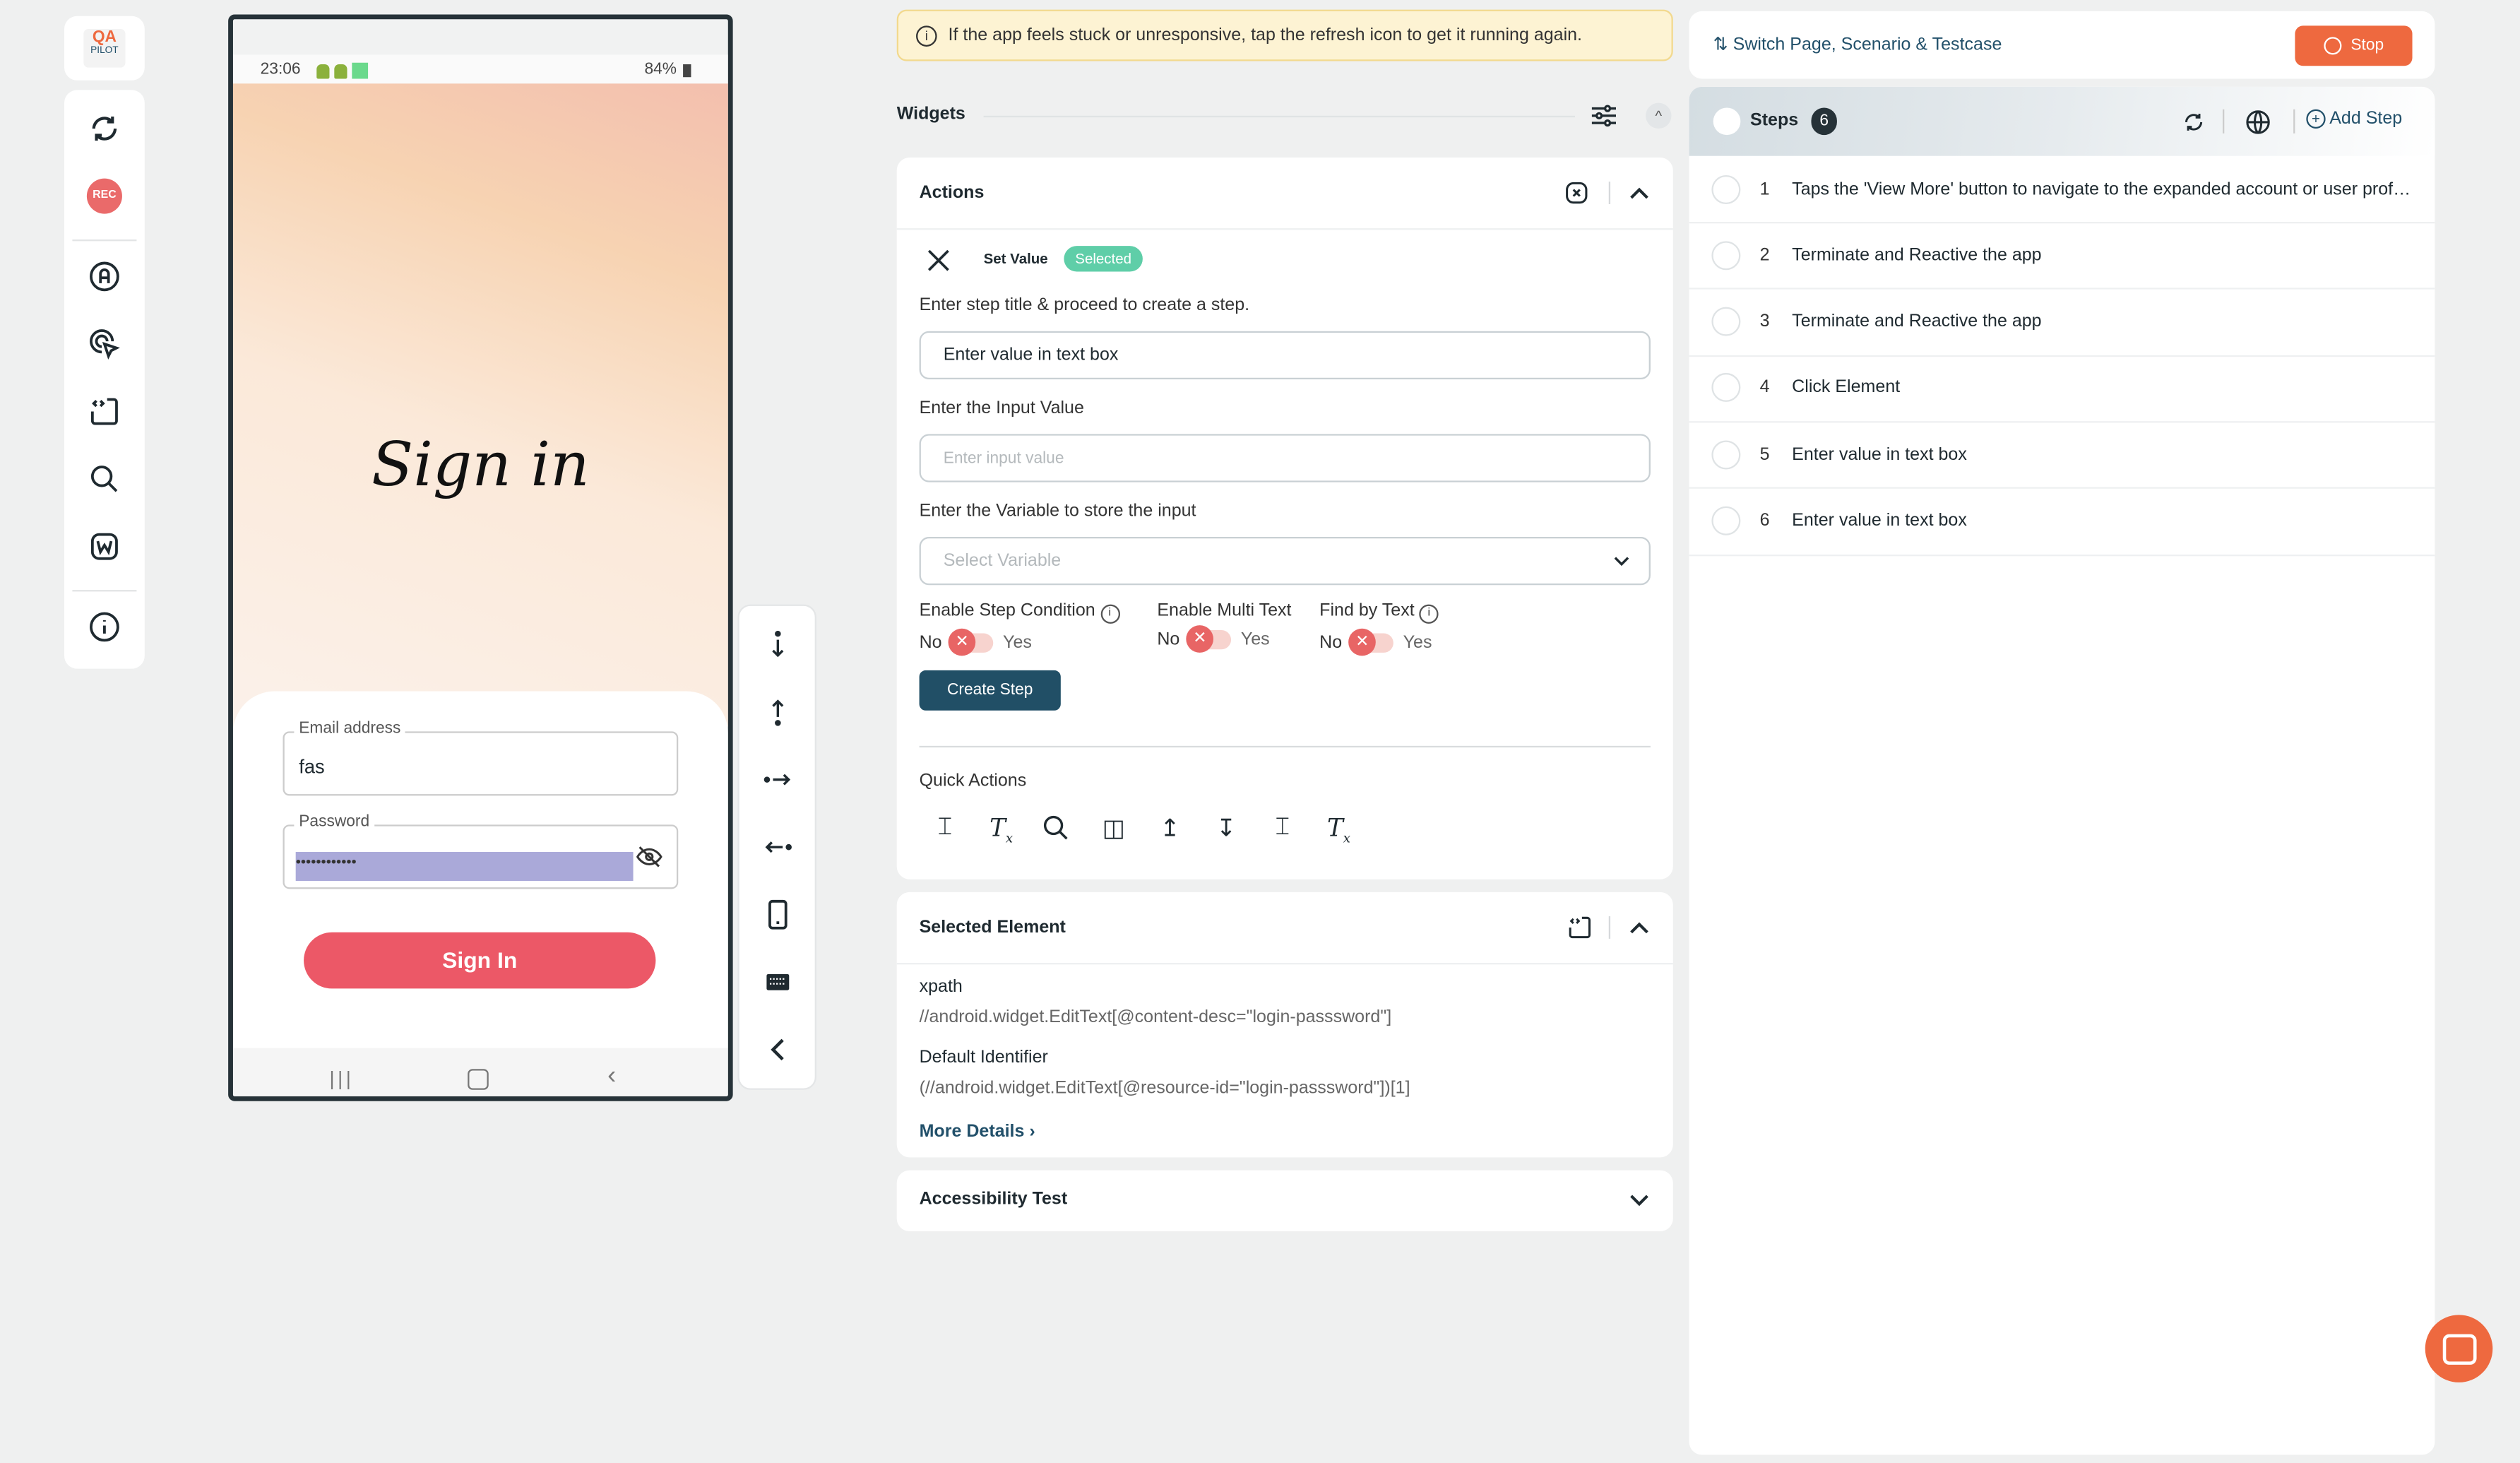 The width and height of the screenshot is (2520, 1463). Describe the element at coordinates (1285, 458) in the screenshot. I see `input-value-field: Enter input value` at that location.